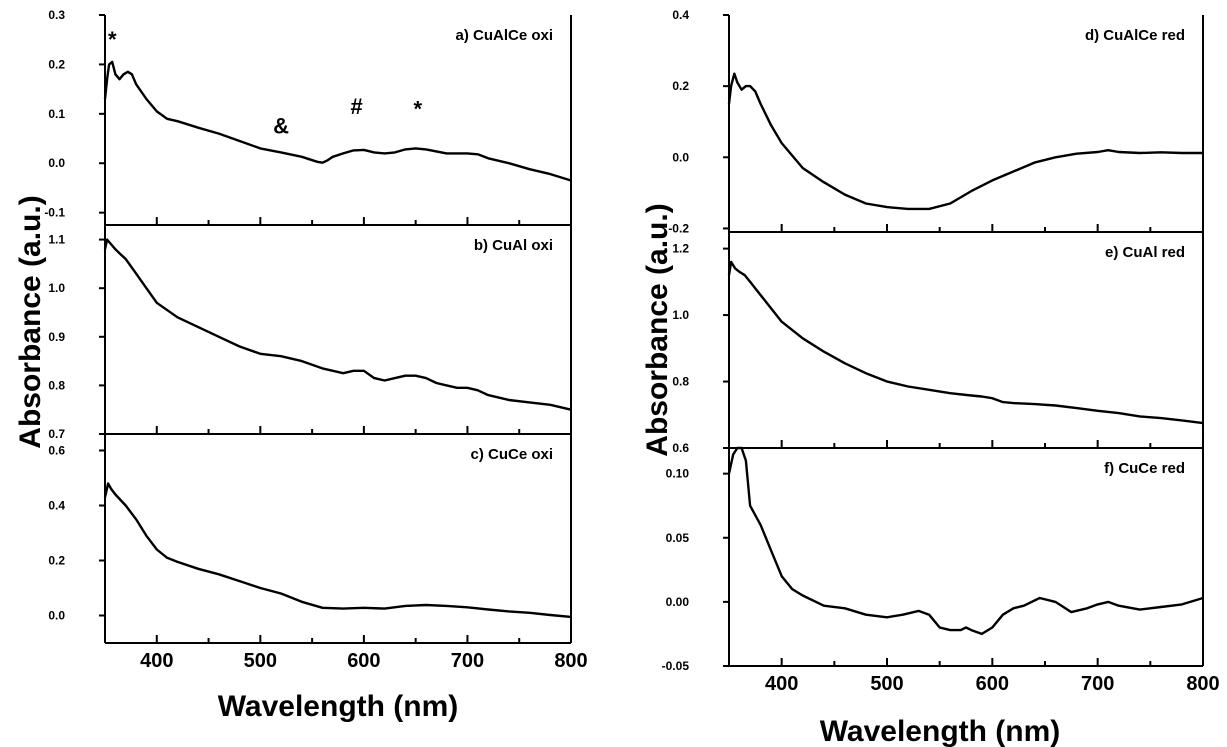 This screenshot has height=747, width=1227. I want to click on panel-e: 0.6 0.8 1.0 1.2 e) CuAl red, so click(938, 343).